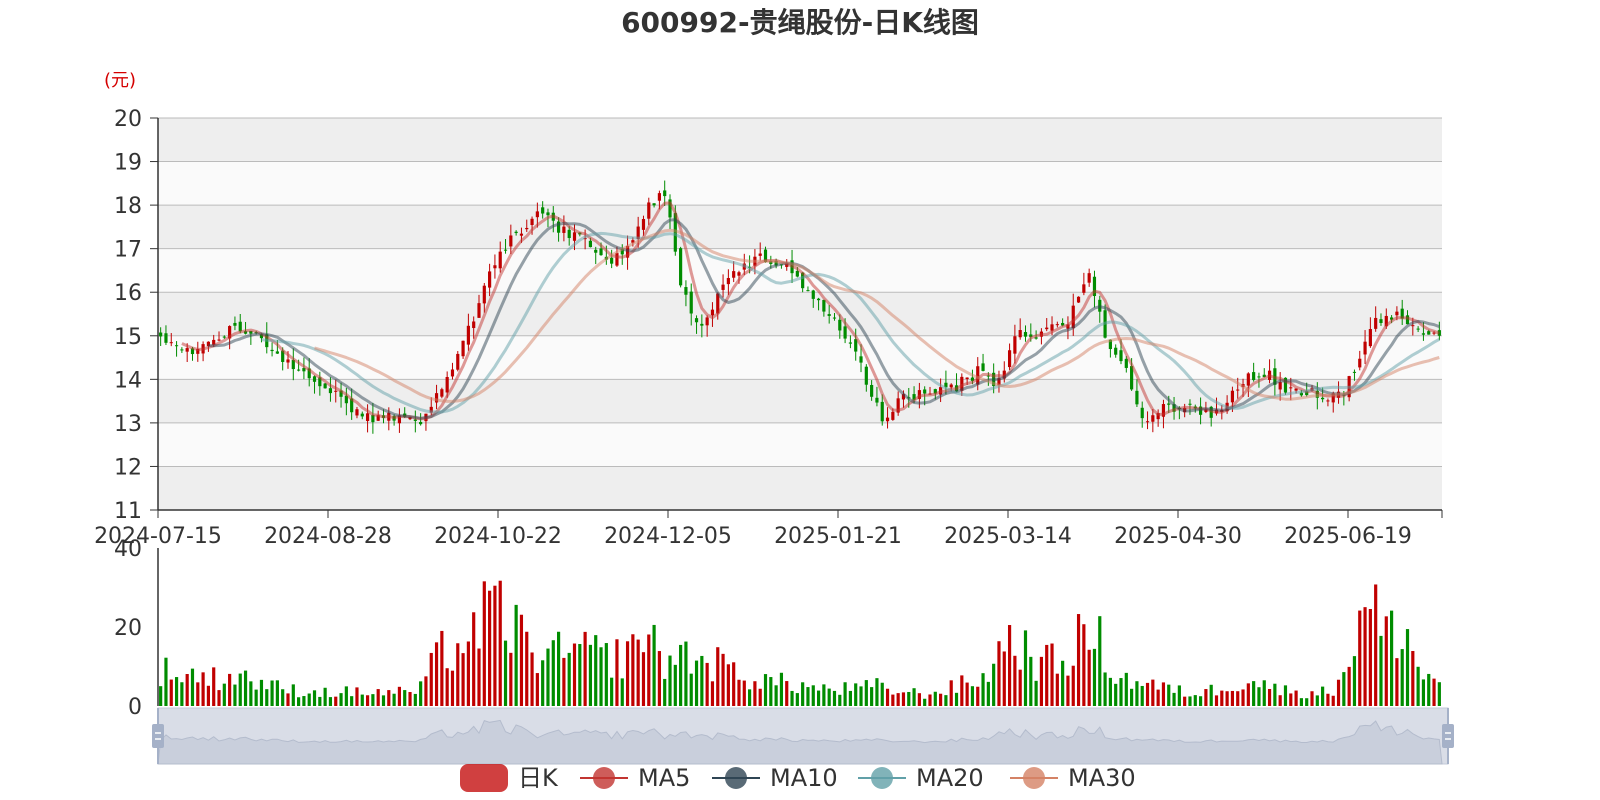 The image size is (1600, 800). I want to click on price-tick-label: 20, so click(128, 119).